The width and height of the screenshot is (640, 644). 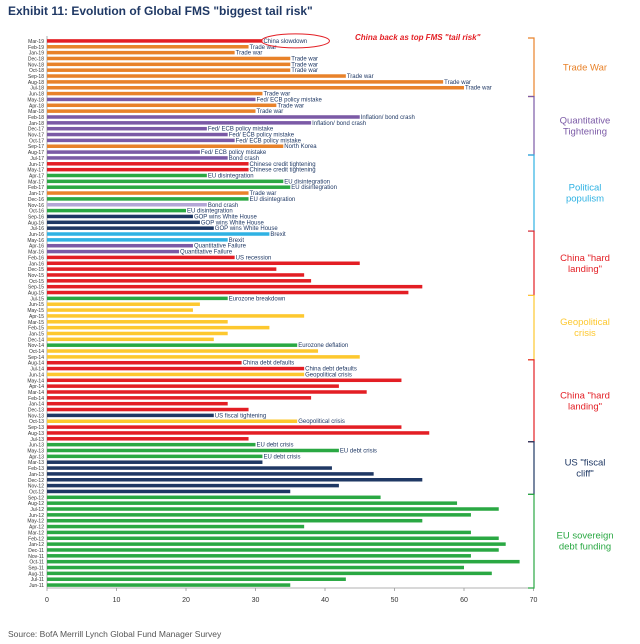 What do you see at coordinates (36, 106) in the screenshot?
I see `y-tick-label: Apr-18` at bounding box center [36, 106].